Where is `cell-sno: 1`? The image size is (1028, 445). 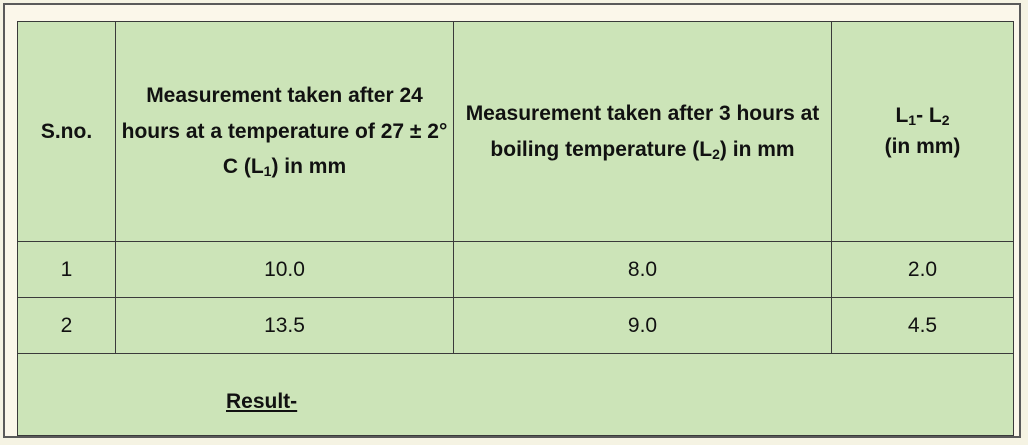
cell-sno: 1 is located at coordinates (66, 269).